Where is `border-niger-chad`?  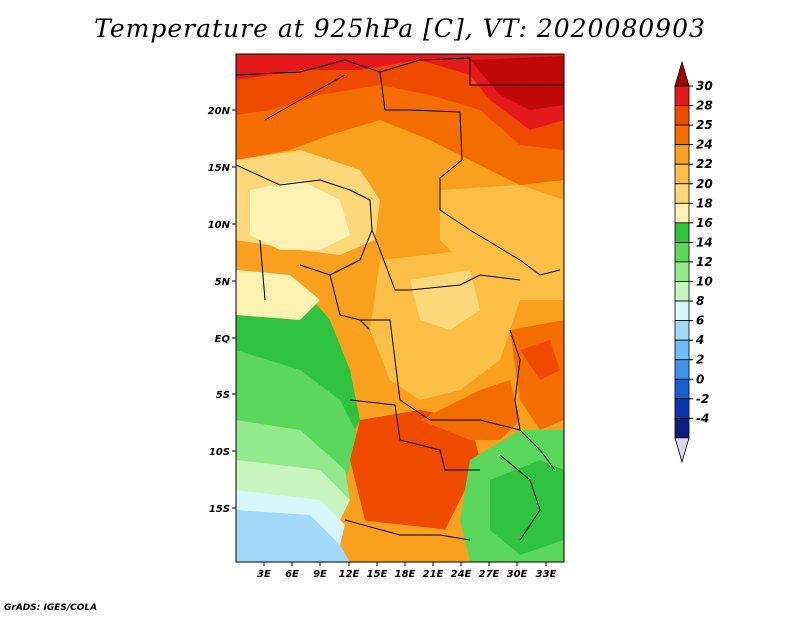
border-niger-chad is located at coordinates (421, 140).